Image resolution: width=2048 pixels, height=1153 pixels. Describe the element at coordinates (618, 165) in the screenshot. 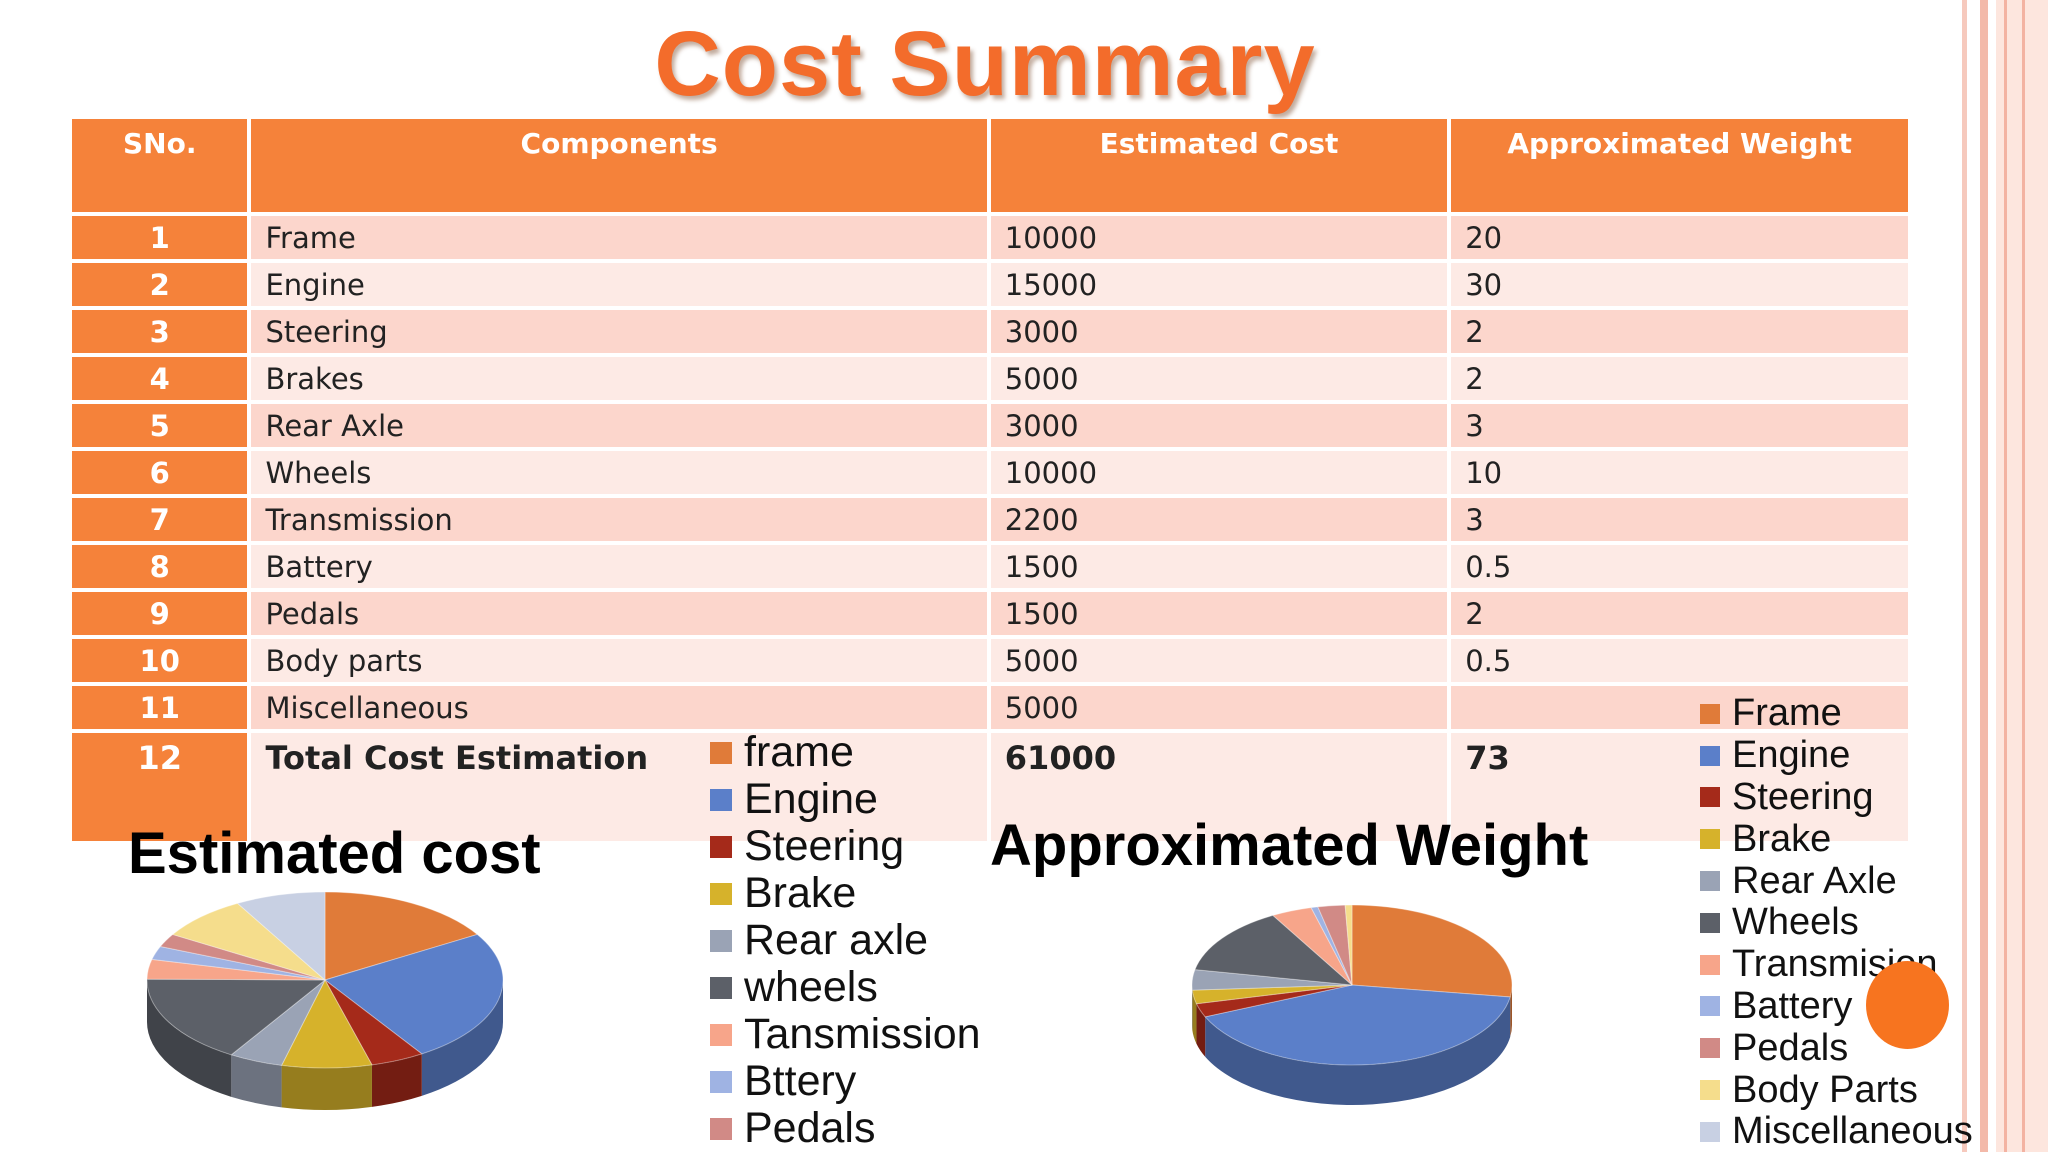

I see `header-components: Components` at that location.